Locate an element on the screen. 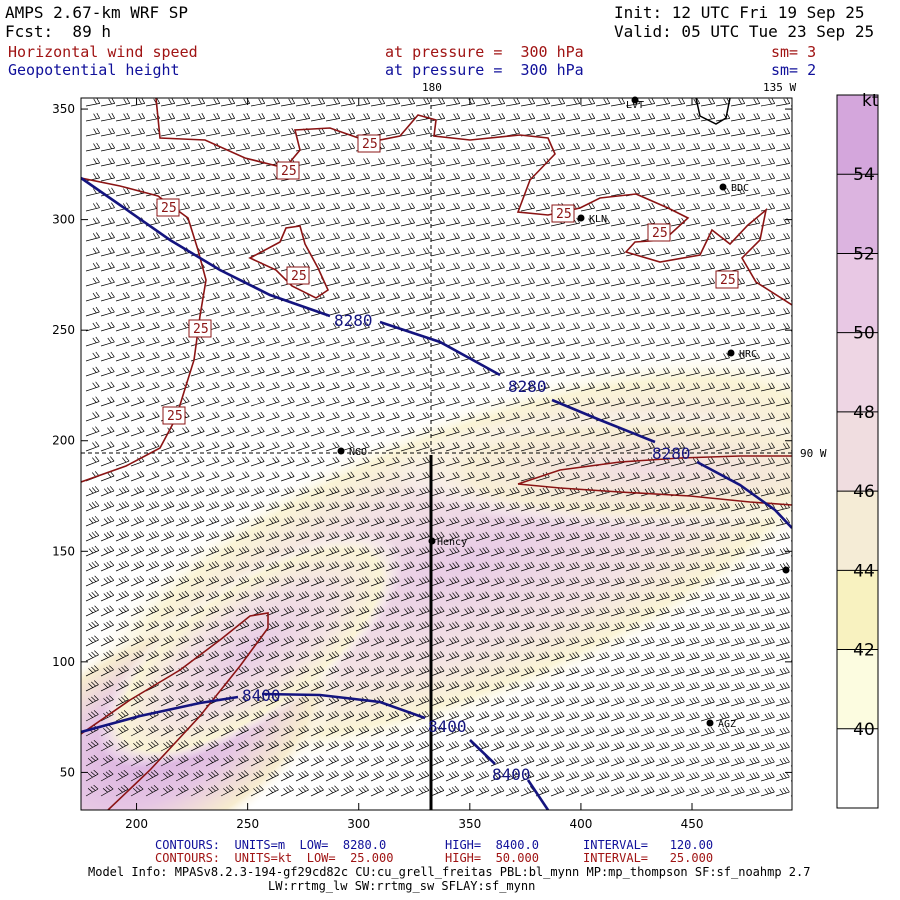 Image resolution: width=900 pixels, height=900 pixels. footer-line2-left: CONTOURS: UNITS=kt LOW= 25.000 is located at coordinates (274, 858).